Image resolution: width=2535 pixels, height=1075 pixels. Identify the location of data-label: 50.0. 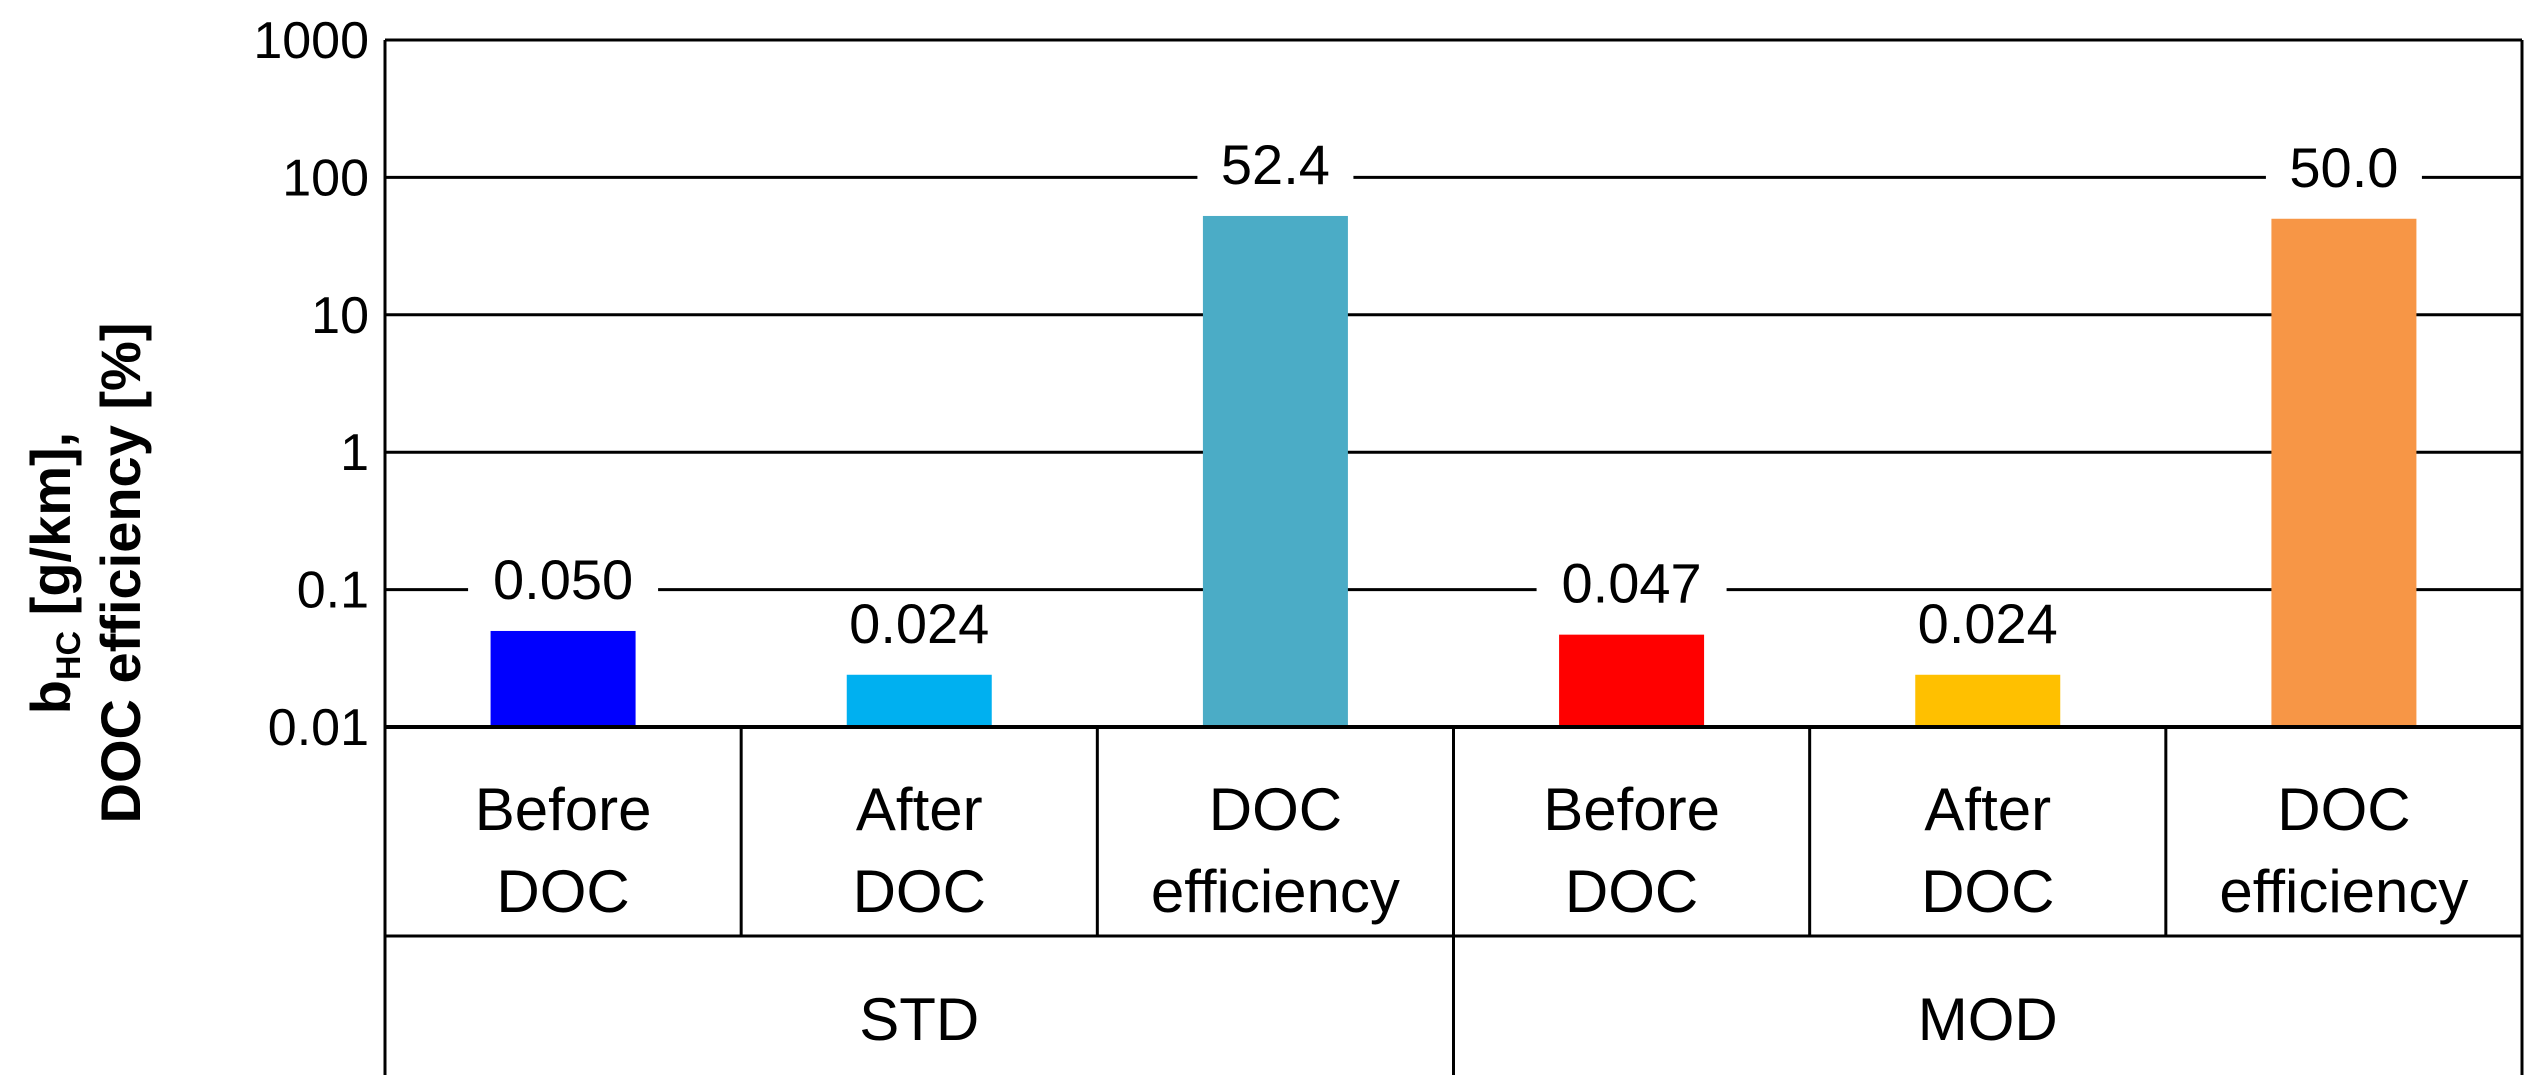
(2343, 167).